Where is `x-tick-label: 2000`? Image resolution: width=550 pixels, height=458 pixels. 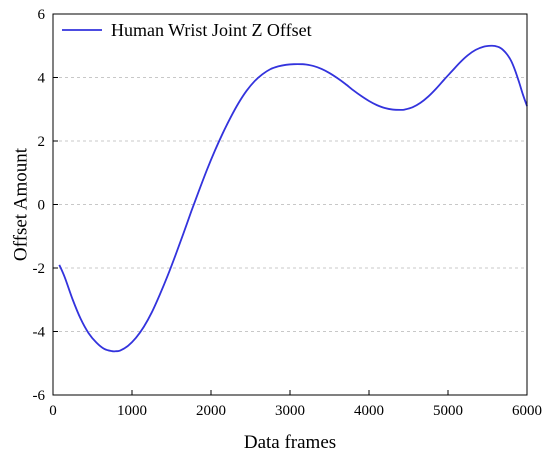 x-tick-label: 2000 is located at coordinates (211, 411).